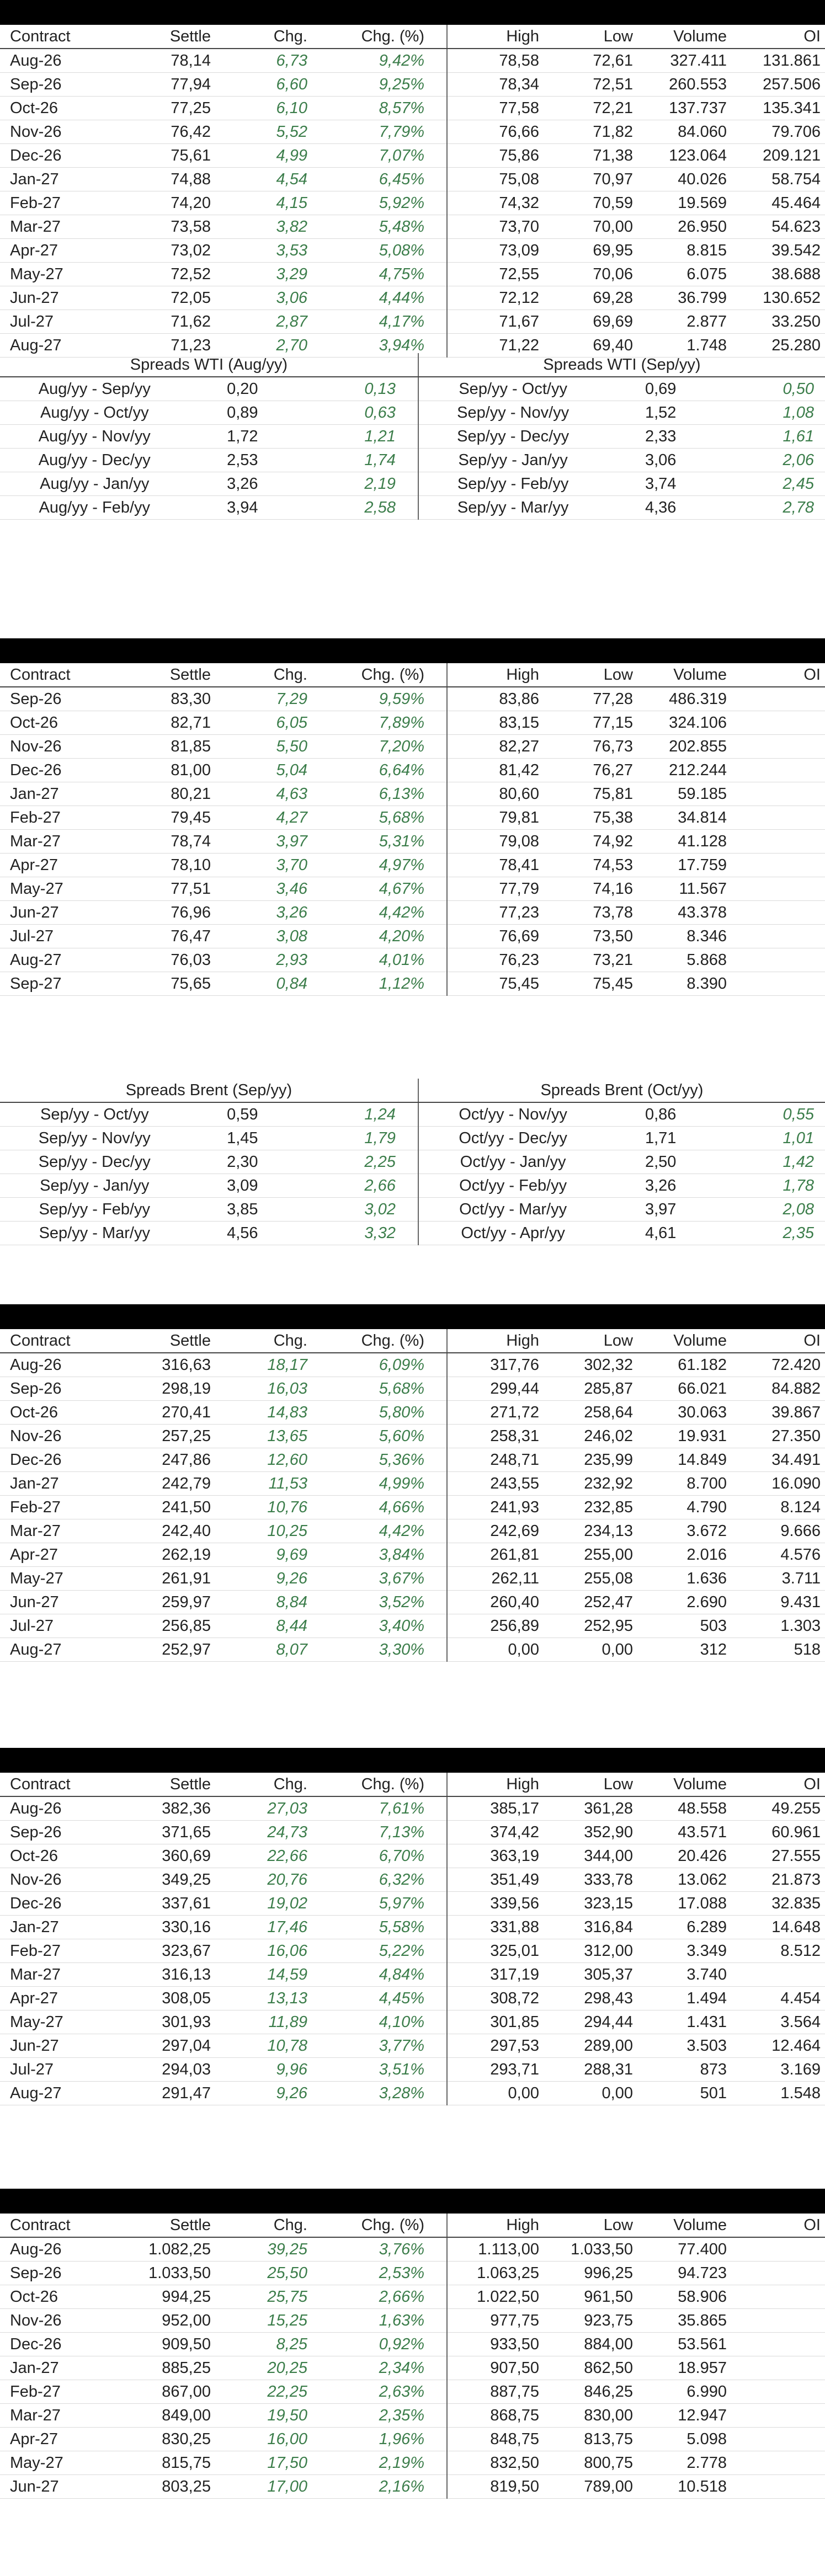  What do you see at coordinates (684, 61) in the screenshot?
I see `cell-volume: 327.411` at bounding box center [684, 61].